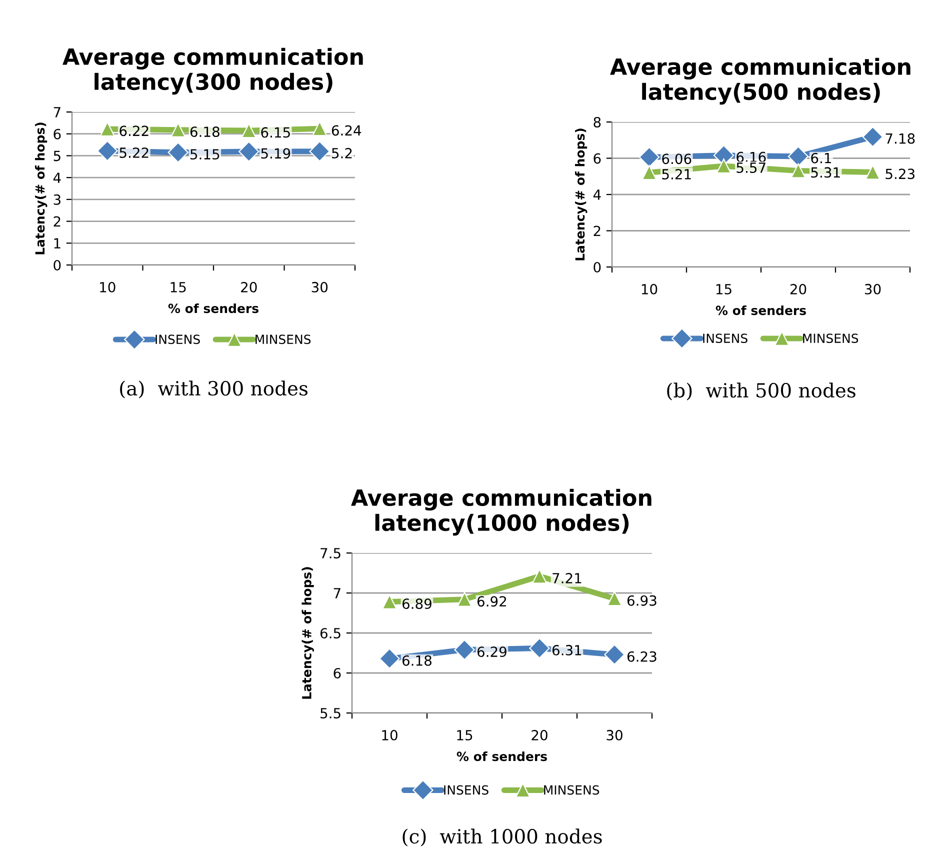 This screenshot has height=868, width=927. What do you see at coordinates (760, 81) in the screenshot?
I see `chart-title: Average communication latency(500 nodes)` at bounding box center [760, 81].